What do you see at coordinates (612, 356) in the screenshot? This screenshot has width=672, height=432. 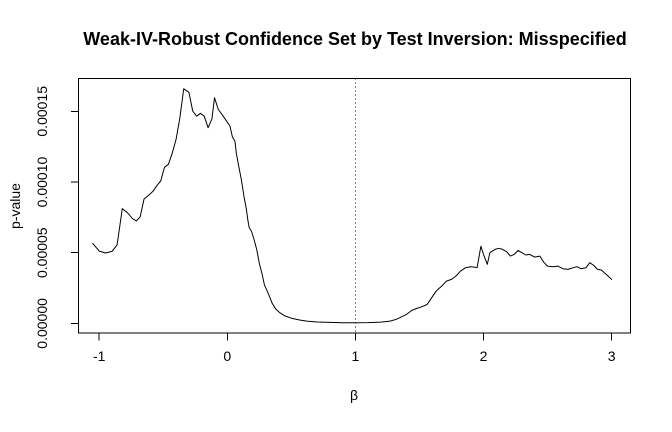 I see `x-axis-tick-label: 3` at bounding box center [612, 356].